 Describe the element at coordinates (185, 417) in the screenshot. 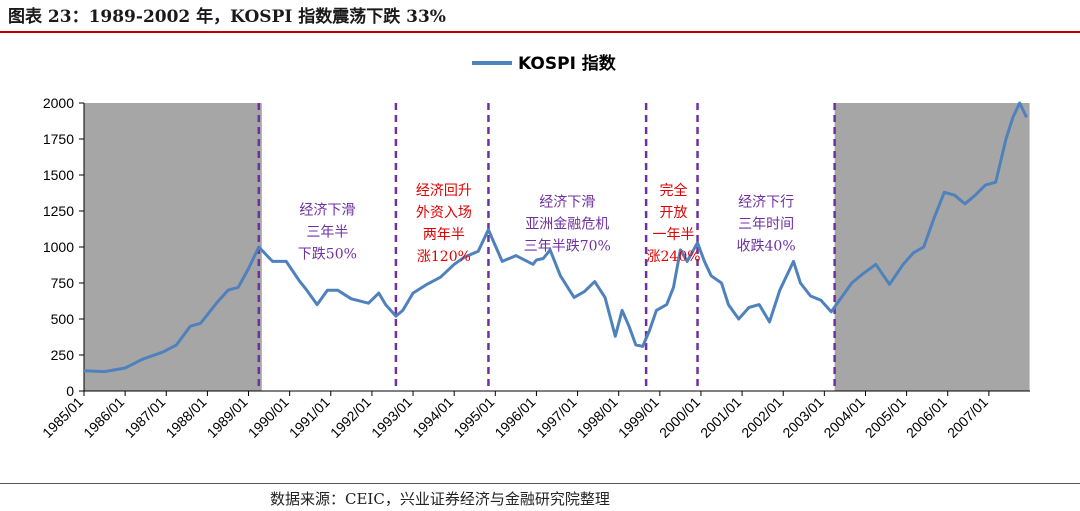

I see `x-tick-label: 1988/01` at that location.